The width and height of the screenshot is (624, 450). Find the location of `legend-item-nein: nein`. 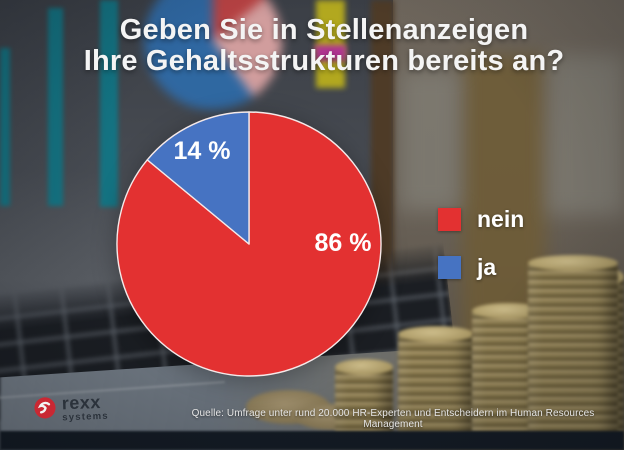

legend-item-nein: nein is located at coordinates (481, 219).